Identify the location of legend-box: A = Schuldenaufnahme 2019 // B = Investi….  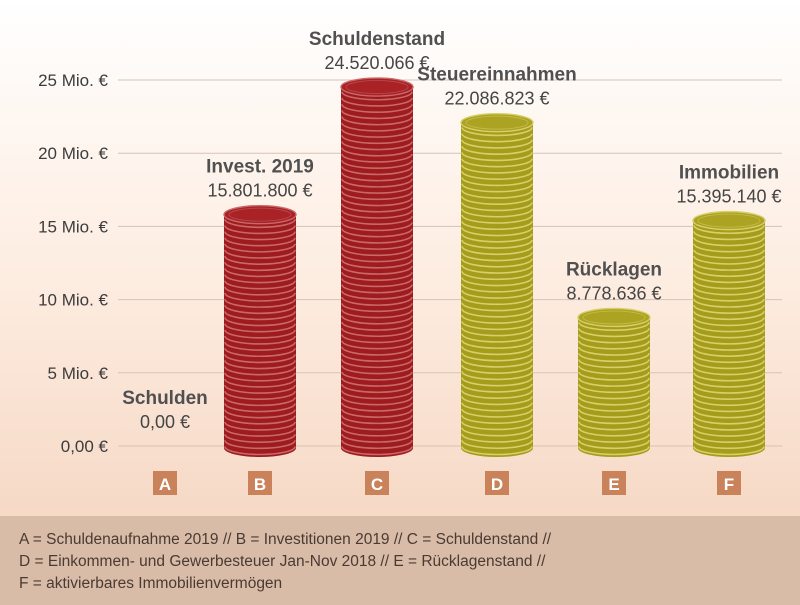
(400, 560).